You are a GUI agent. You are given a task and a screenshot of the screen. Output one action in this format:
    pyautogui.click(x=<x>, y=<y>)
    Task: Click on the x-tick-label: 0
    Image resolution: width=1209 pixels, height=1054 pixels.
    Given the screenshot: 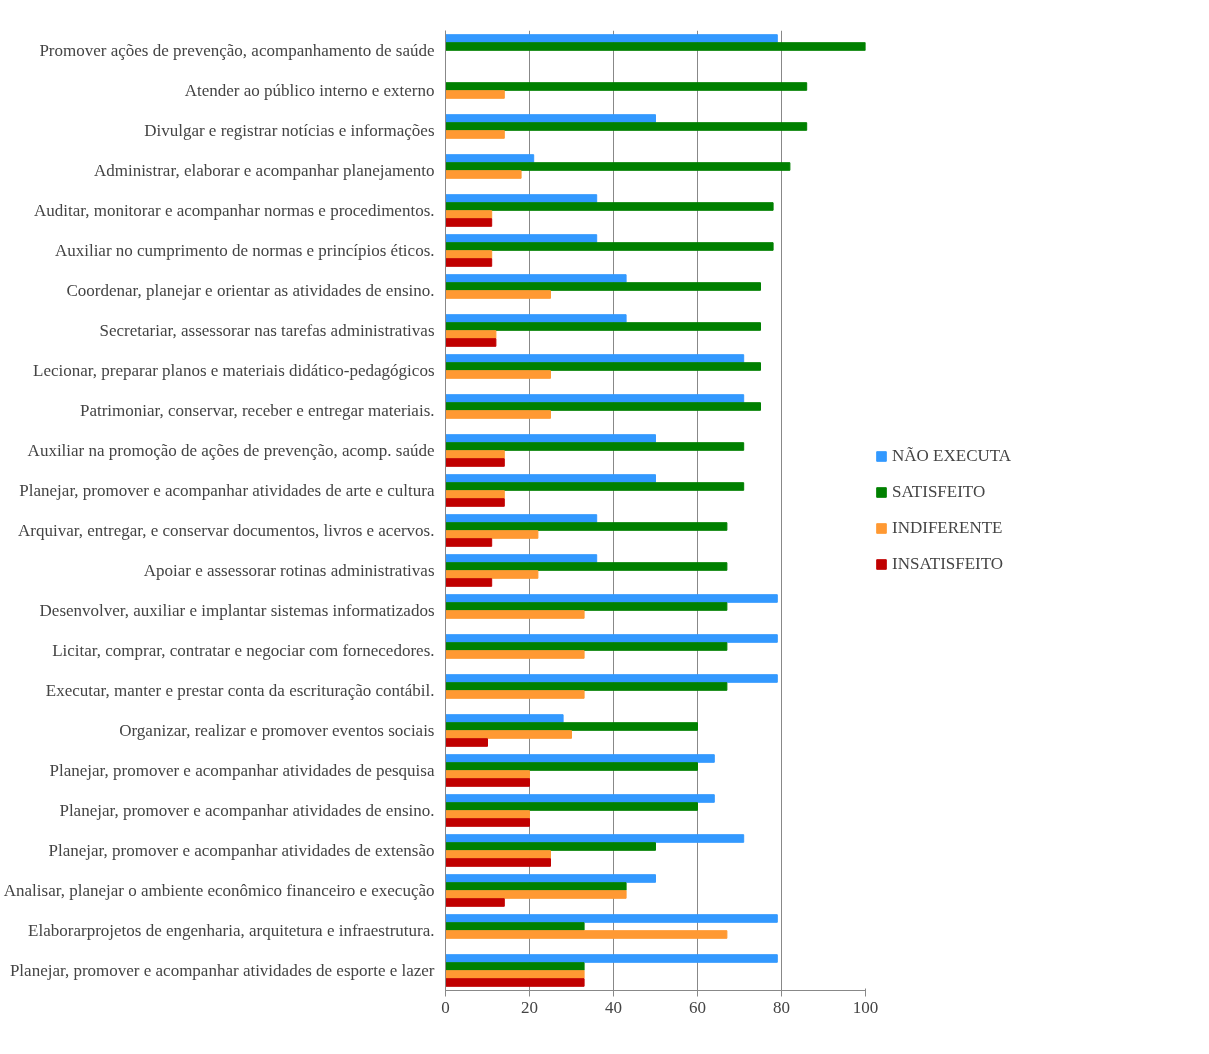 What is the action you would take?
    pyautogui.click(x=445, y=1007)
    